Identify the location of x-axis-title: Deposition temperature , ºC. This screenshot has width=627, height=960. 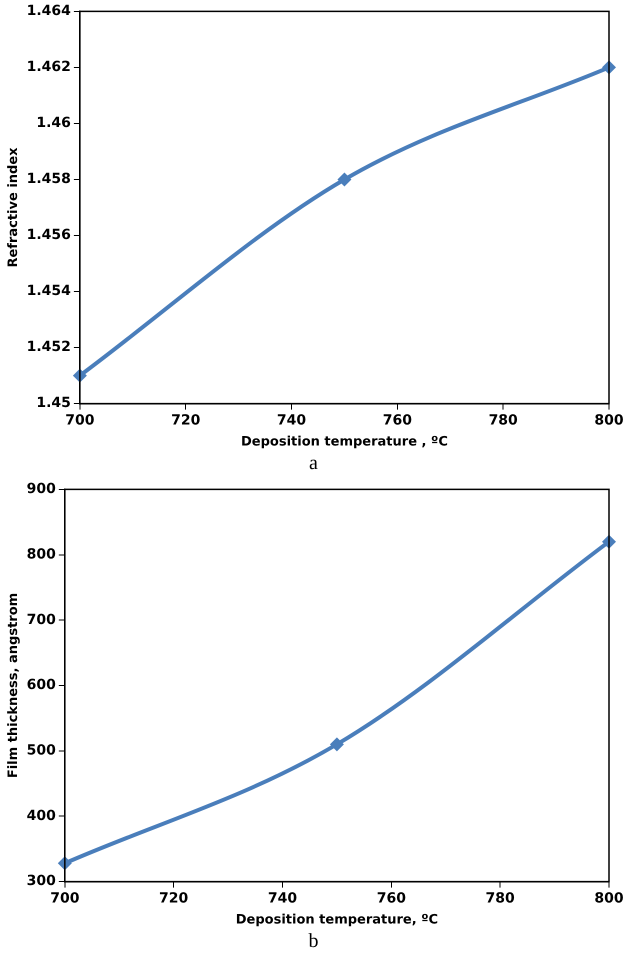
(344, 442).